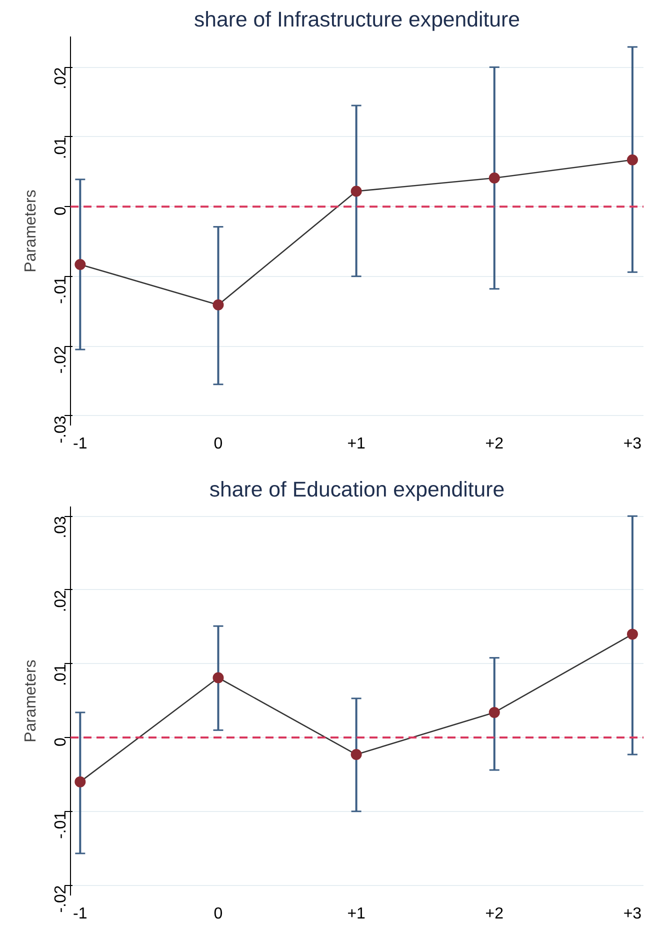 The height and width of the screenshot is (952, 655). I want to click on y-tick-label: -.03, so click(61, 430).